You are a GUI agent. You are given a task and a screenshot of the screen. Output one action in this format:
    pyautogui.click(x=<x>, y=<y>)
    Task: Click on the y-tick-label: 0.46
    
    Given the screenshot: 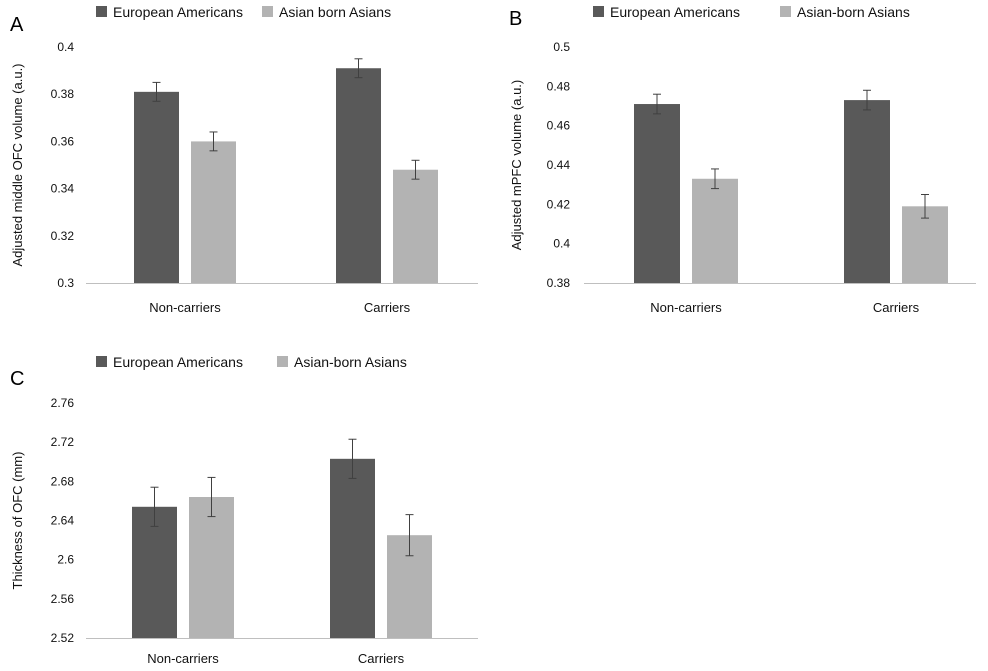 What is the action you would take?
    pyautogui.click(x=559, y=126)
    